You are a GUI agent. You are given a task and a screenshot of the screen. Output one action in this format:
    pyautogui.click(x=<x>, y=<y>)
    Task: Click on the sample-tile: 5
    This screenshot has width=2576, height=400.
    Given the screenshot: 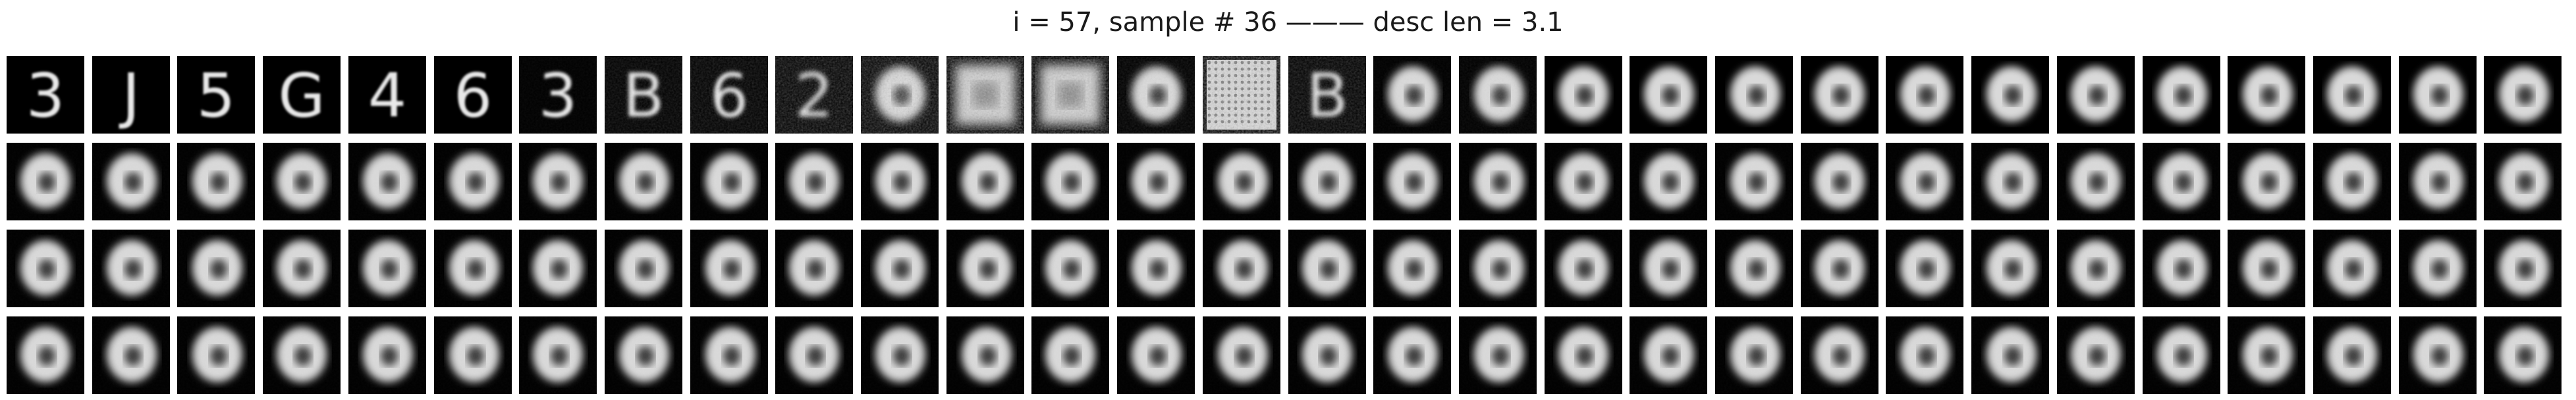 What is the action you would take?
    pyautogui.click(x=216, y=95)
    